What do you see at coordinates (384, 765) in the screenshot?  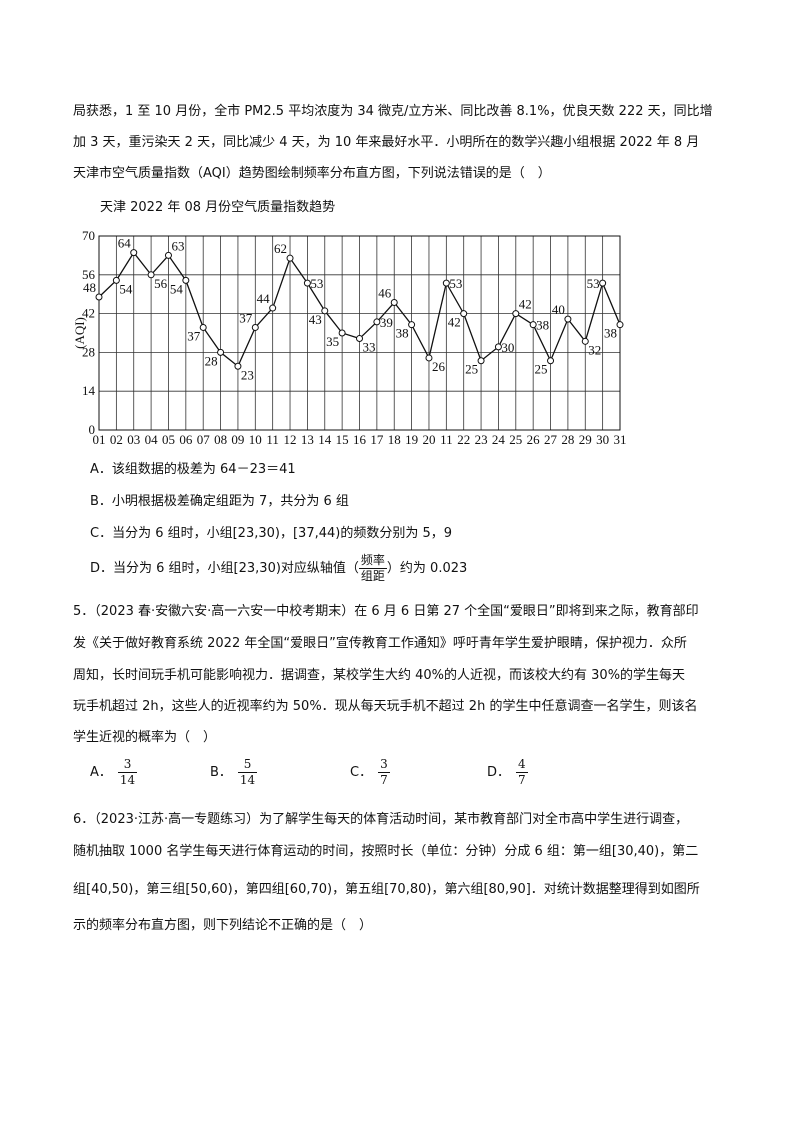 I see `fraction-numerator: 3` at bounding box center [384, 765].